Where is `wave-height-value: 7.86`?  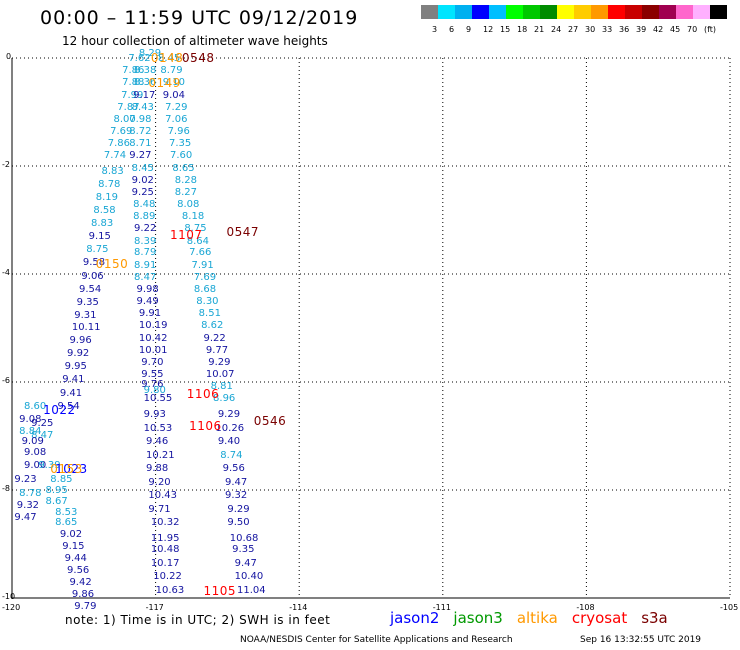
wave-height-value: 7.86 is located at coordinates (118, 144).